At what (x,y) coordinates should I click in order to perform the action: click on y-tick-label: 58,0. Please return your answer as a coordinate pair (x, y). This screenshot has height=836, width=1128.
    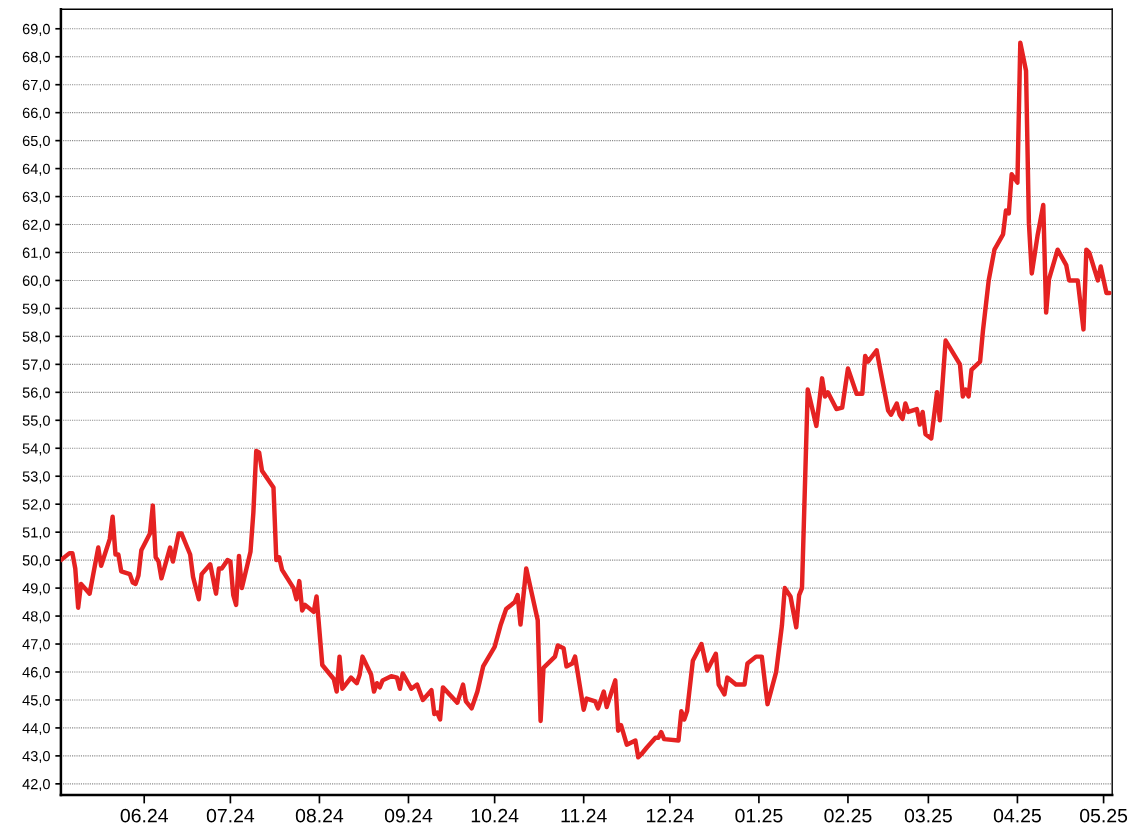
    Looking at the image, I should click on (36, 337).